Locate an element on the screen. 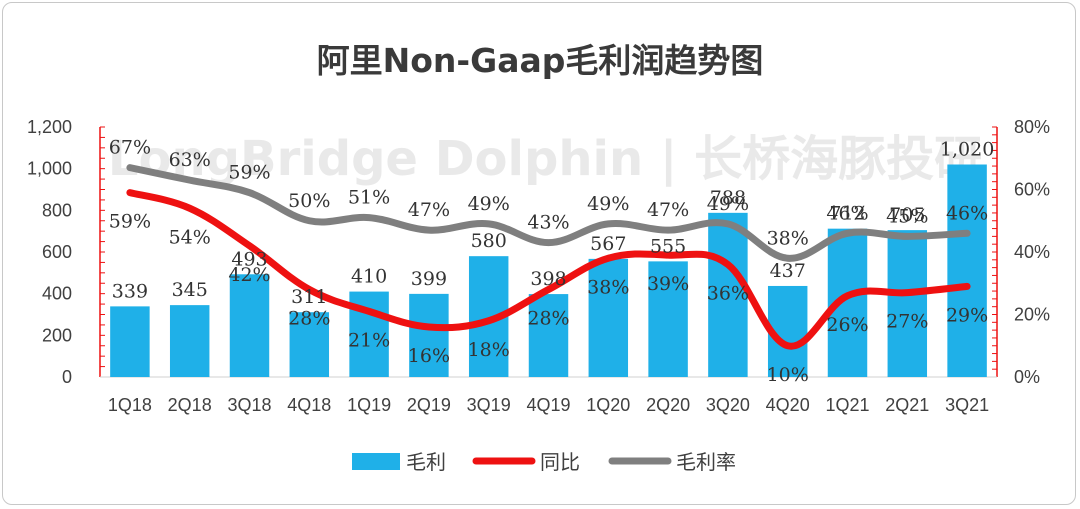 The height and width of the screenshot is (509, 1080). bar-value-label: 1,020 is located at coordinates (967, 150).